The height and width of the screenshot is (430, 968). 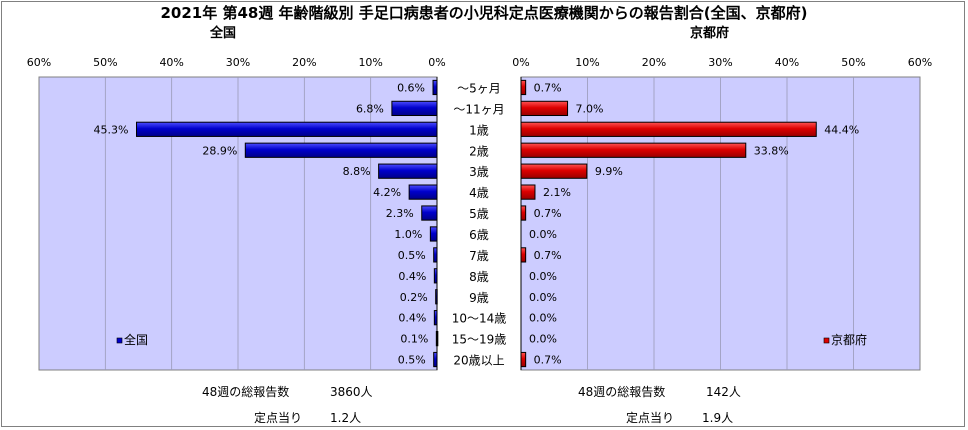 I want to click on age-category-label: 10～14歳, so click(x=479, y=319).